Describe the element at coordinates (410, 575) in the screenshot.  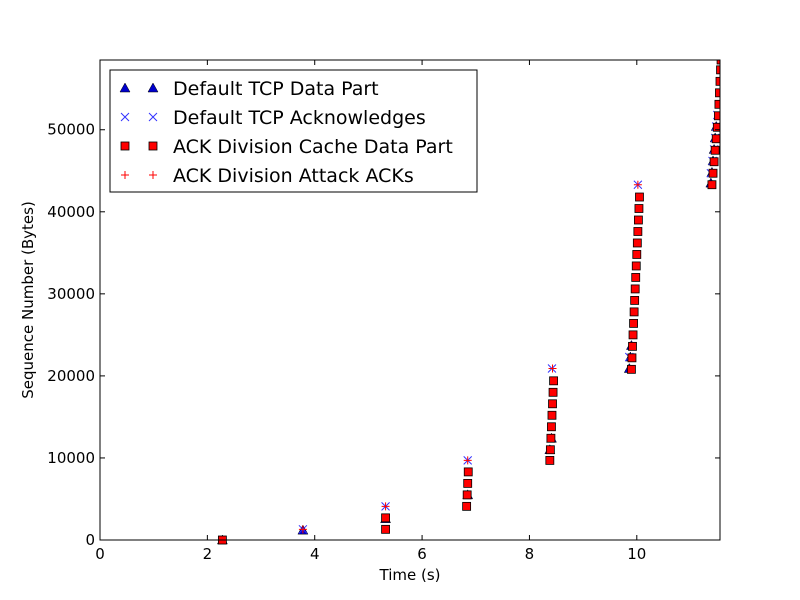
I see `x-axis-label: Time (s)` at that location.